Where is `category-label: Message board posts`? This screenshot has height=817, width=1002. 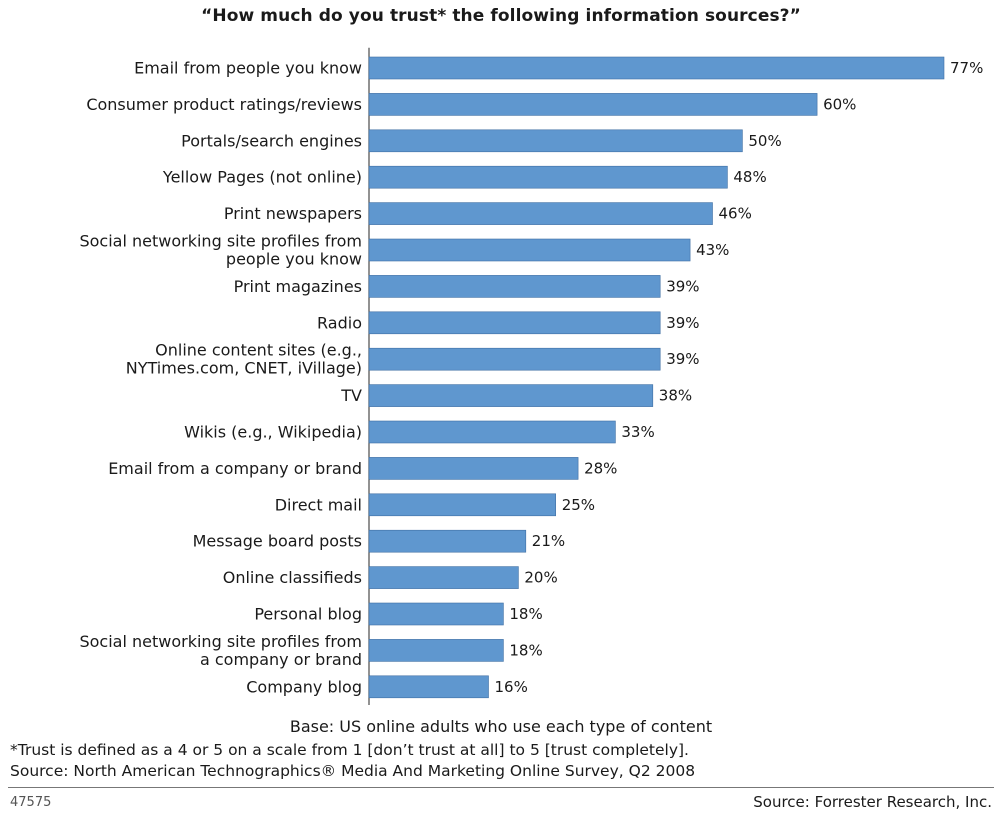
category-label: Message board posts is located at coordinates (277, 541).